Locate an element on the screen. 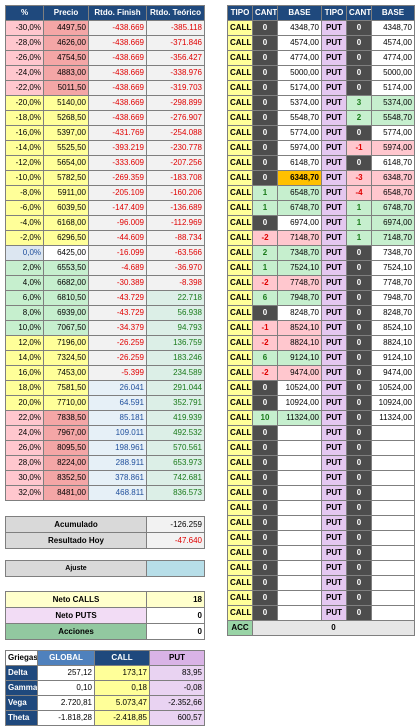 The width and height of the screenshot is (417, 726). put-strike-cell: 6548,70 is located at coordinates (393, 193).